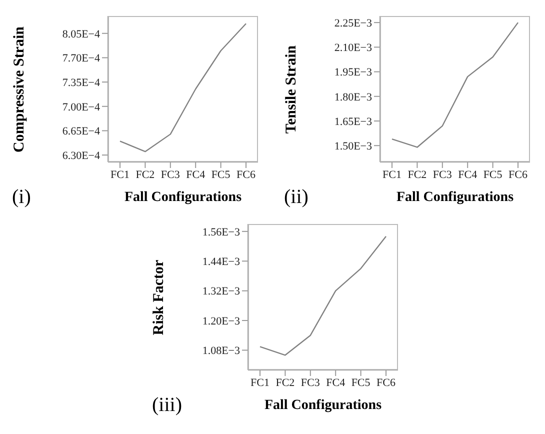 This screenshot has height=434, width=545. Describe the element at coordinates (20, 89) in the screenshot. I see `y-axis-title: Compressive Strain` at that location.